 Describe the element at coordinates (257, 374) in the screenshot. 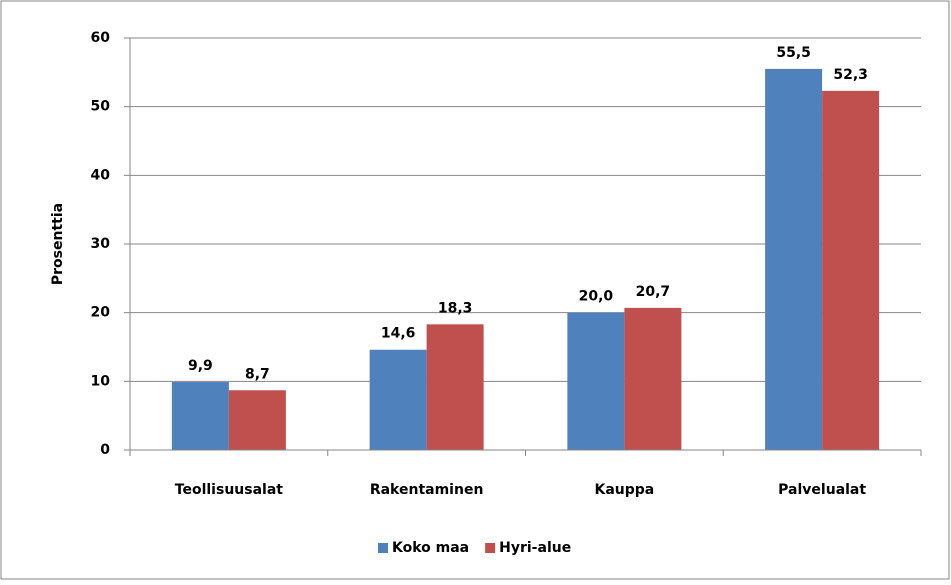

I see `value-label: 8,7` at that location.